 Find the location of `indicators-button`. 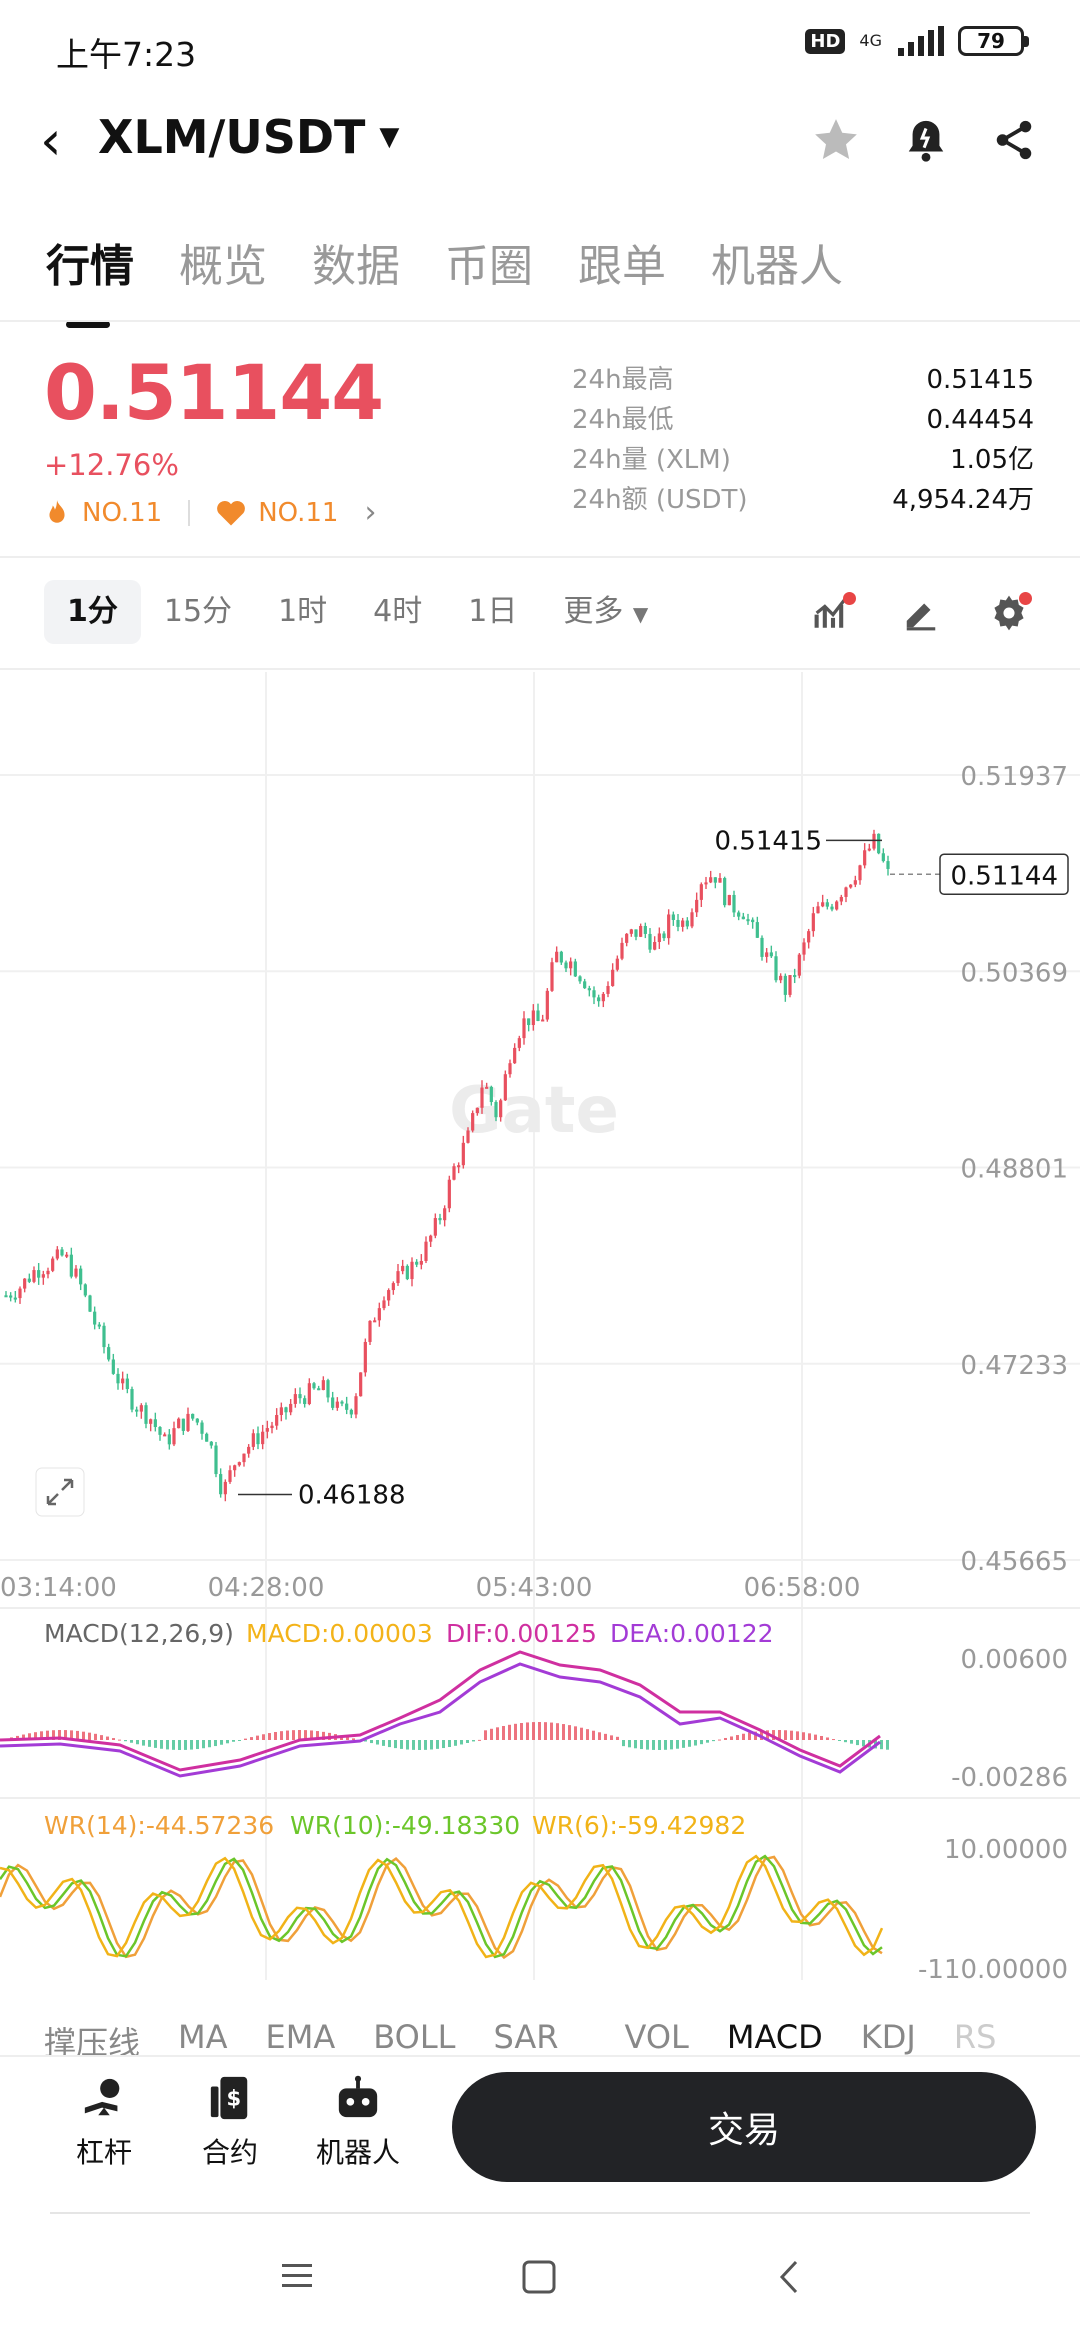

indicators-button is located at coordinates (833, 613).